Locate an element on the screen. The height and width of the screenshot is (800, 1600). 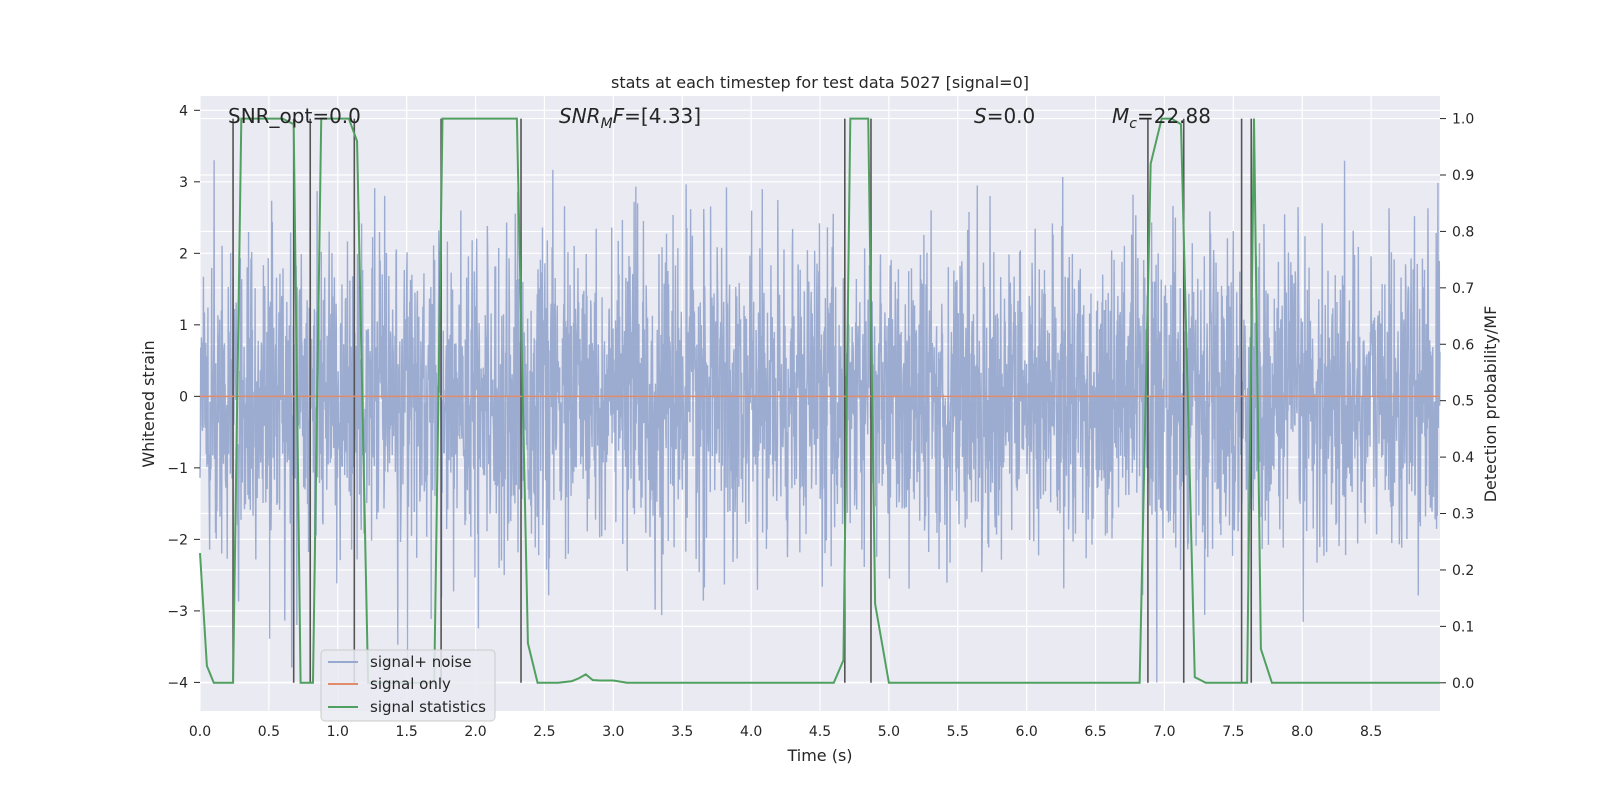
annotation-snr-mf: SNRMF=[4.33] is located at coordinates (630, 118).